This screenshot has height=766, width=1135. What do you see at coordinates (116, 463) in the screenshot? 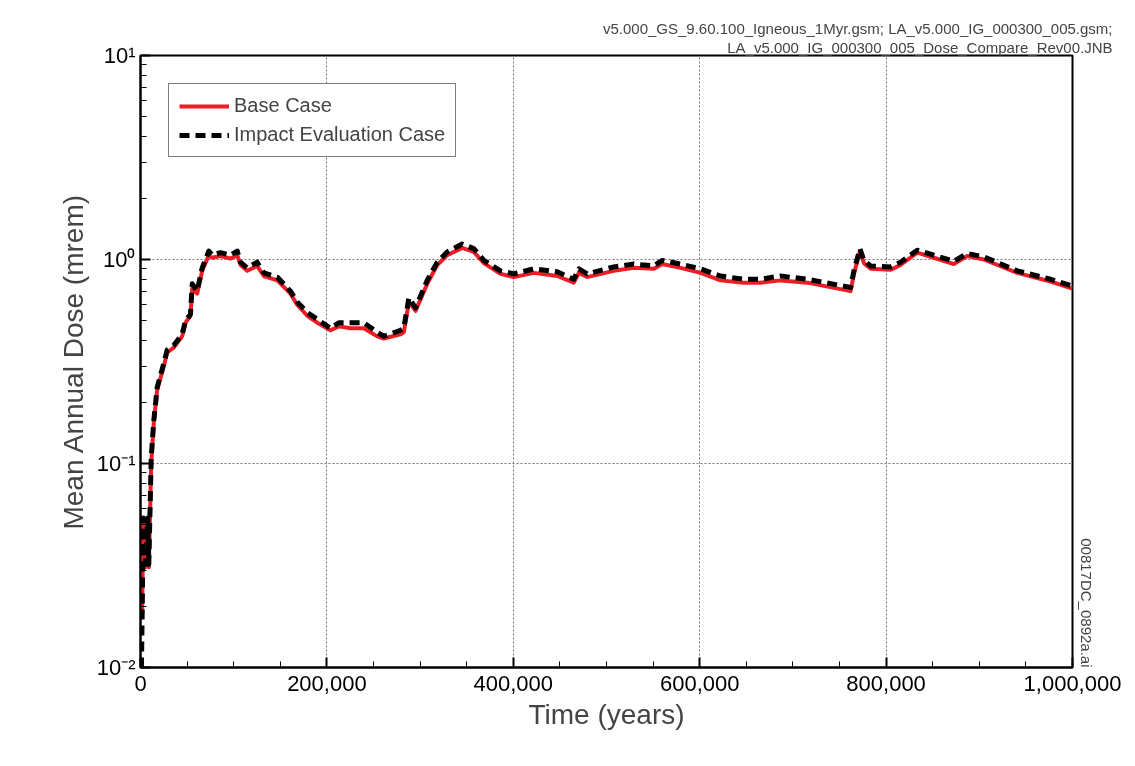
I see `y-tick-label: 10⁻¹` at bounding box center [116, 463].